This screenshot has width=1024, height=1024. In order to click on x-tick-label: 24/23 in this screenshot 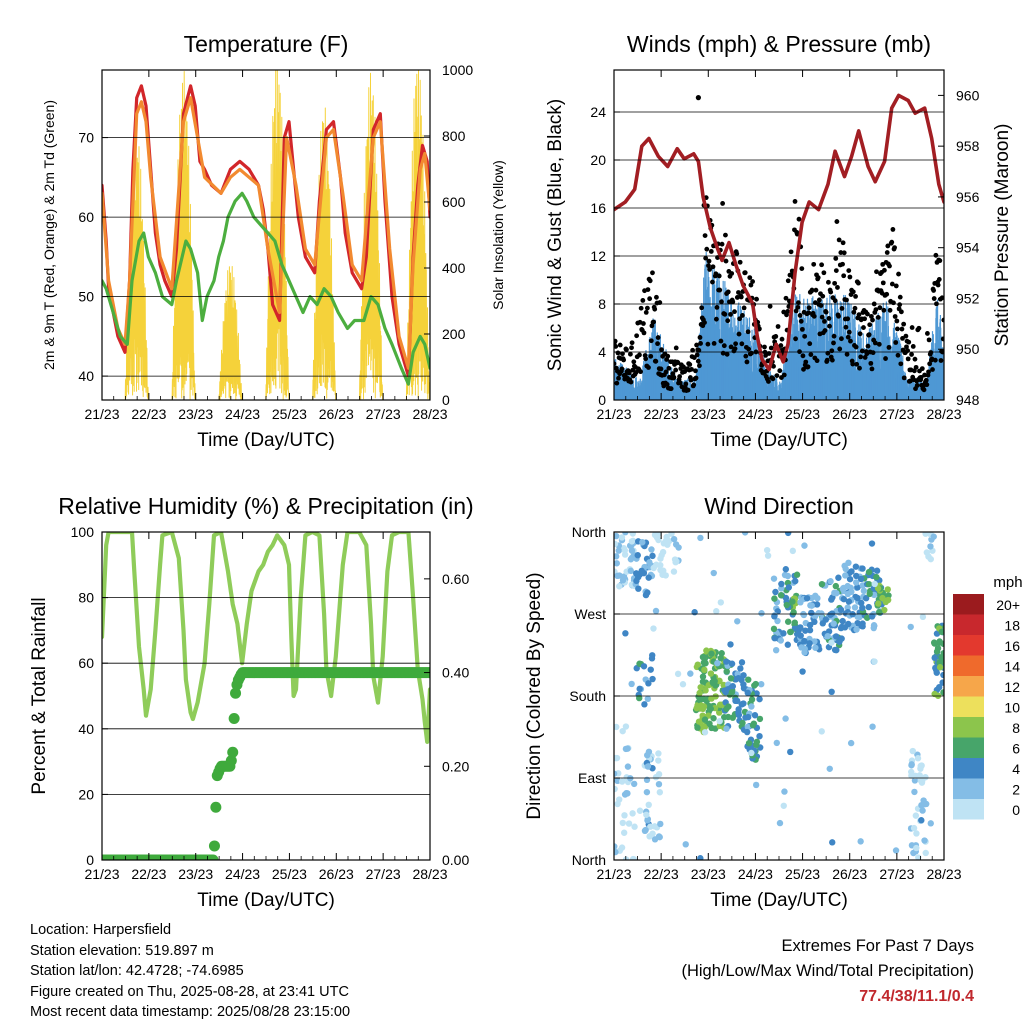, I will do `click(242, 874)`.